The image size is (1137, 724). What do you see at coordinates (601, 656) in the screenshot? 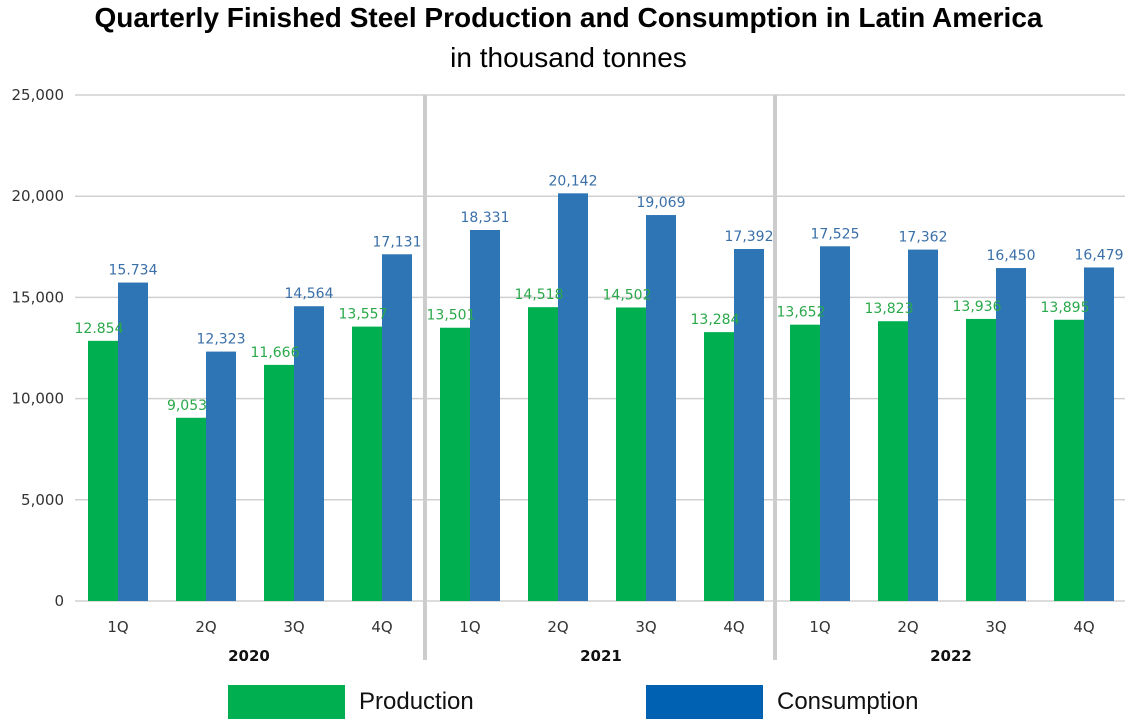
I see `x-group-label: 2021` at bounding box center [601, 656].